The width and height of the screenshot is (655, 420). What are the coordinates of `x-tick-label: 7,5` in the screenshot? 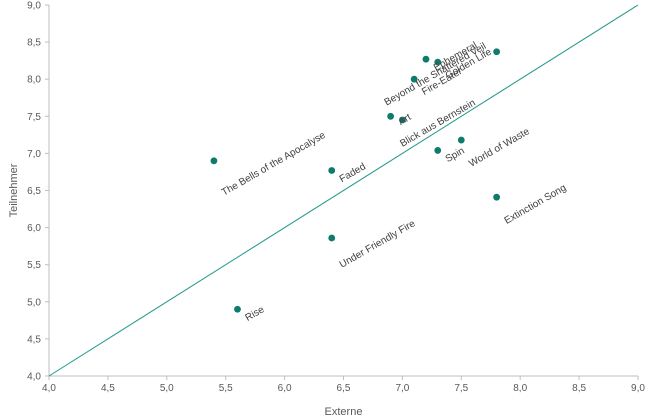 It's located at (461, 388).